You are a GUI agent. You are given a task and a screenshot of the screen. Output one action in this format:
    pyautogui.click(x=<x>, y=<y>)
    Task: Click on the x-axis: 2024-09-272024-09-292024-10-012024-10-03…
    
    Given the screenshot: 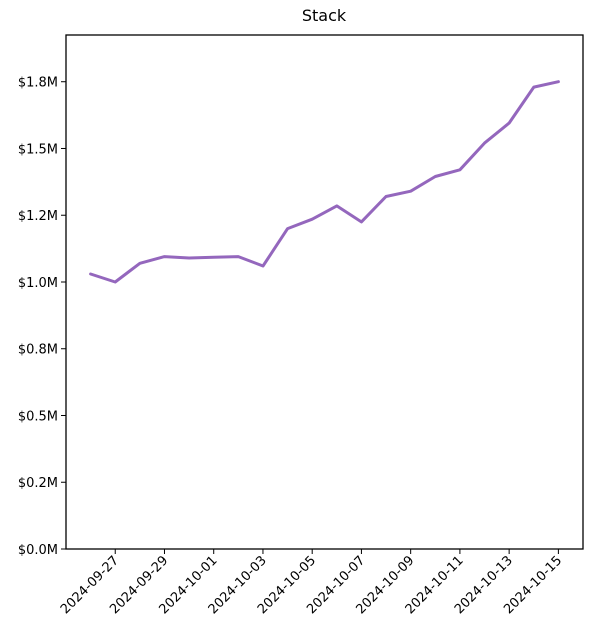 What is the action you would take?
    pyautogui.click(x=311, y=583)
    